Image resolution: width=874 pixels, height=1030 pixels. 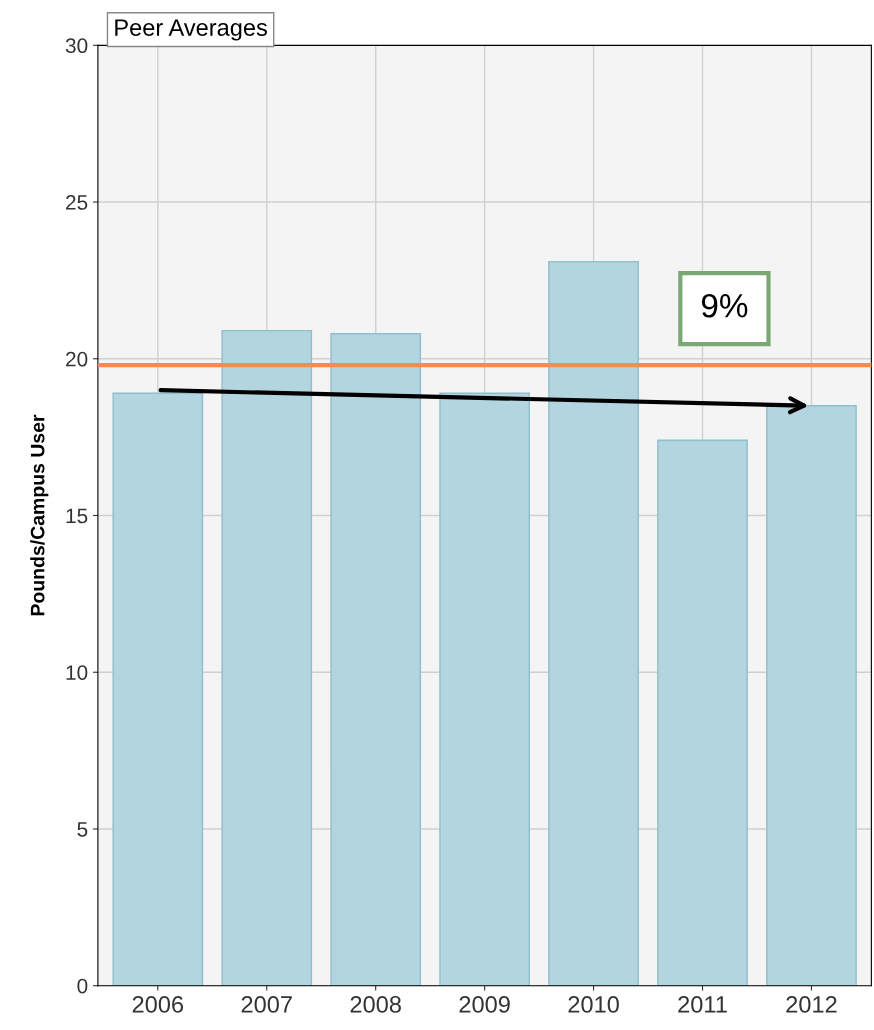 I want to click on x-tick-label: 2009, so click(x=484, y=1004).